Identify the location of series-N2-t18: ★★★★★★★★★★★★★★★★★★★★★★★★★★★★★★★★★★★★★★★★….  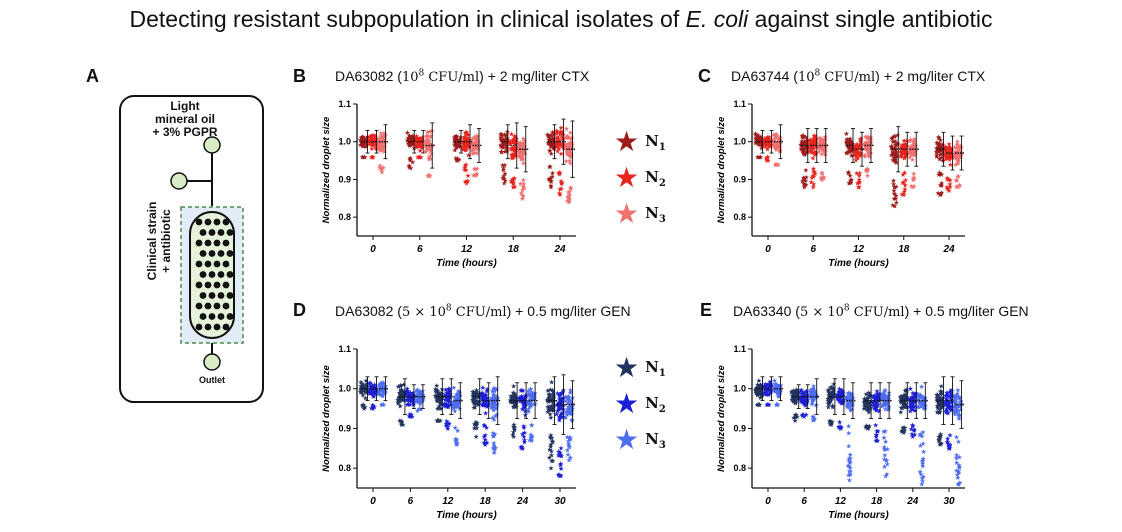
(513, 156).